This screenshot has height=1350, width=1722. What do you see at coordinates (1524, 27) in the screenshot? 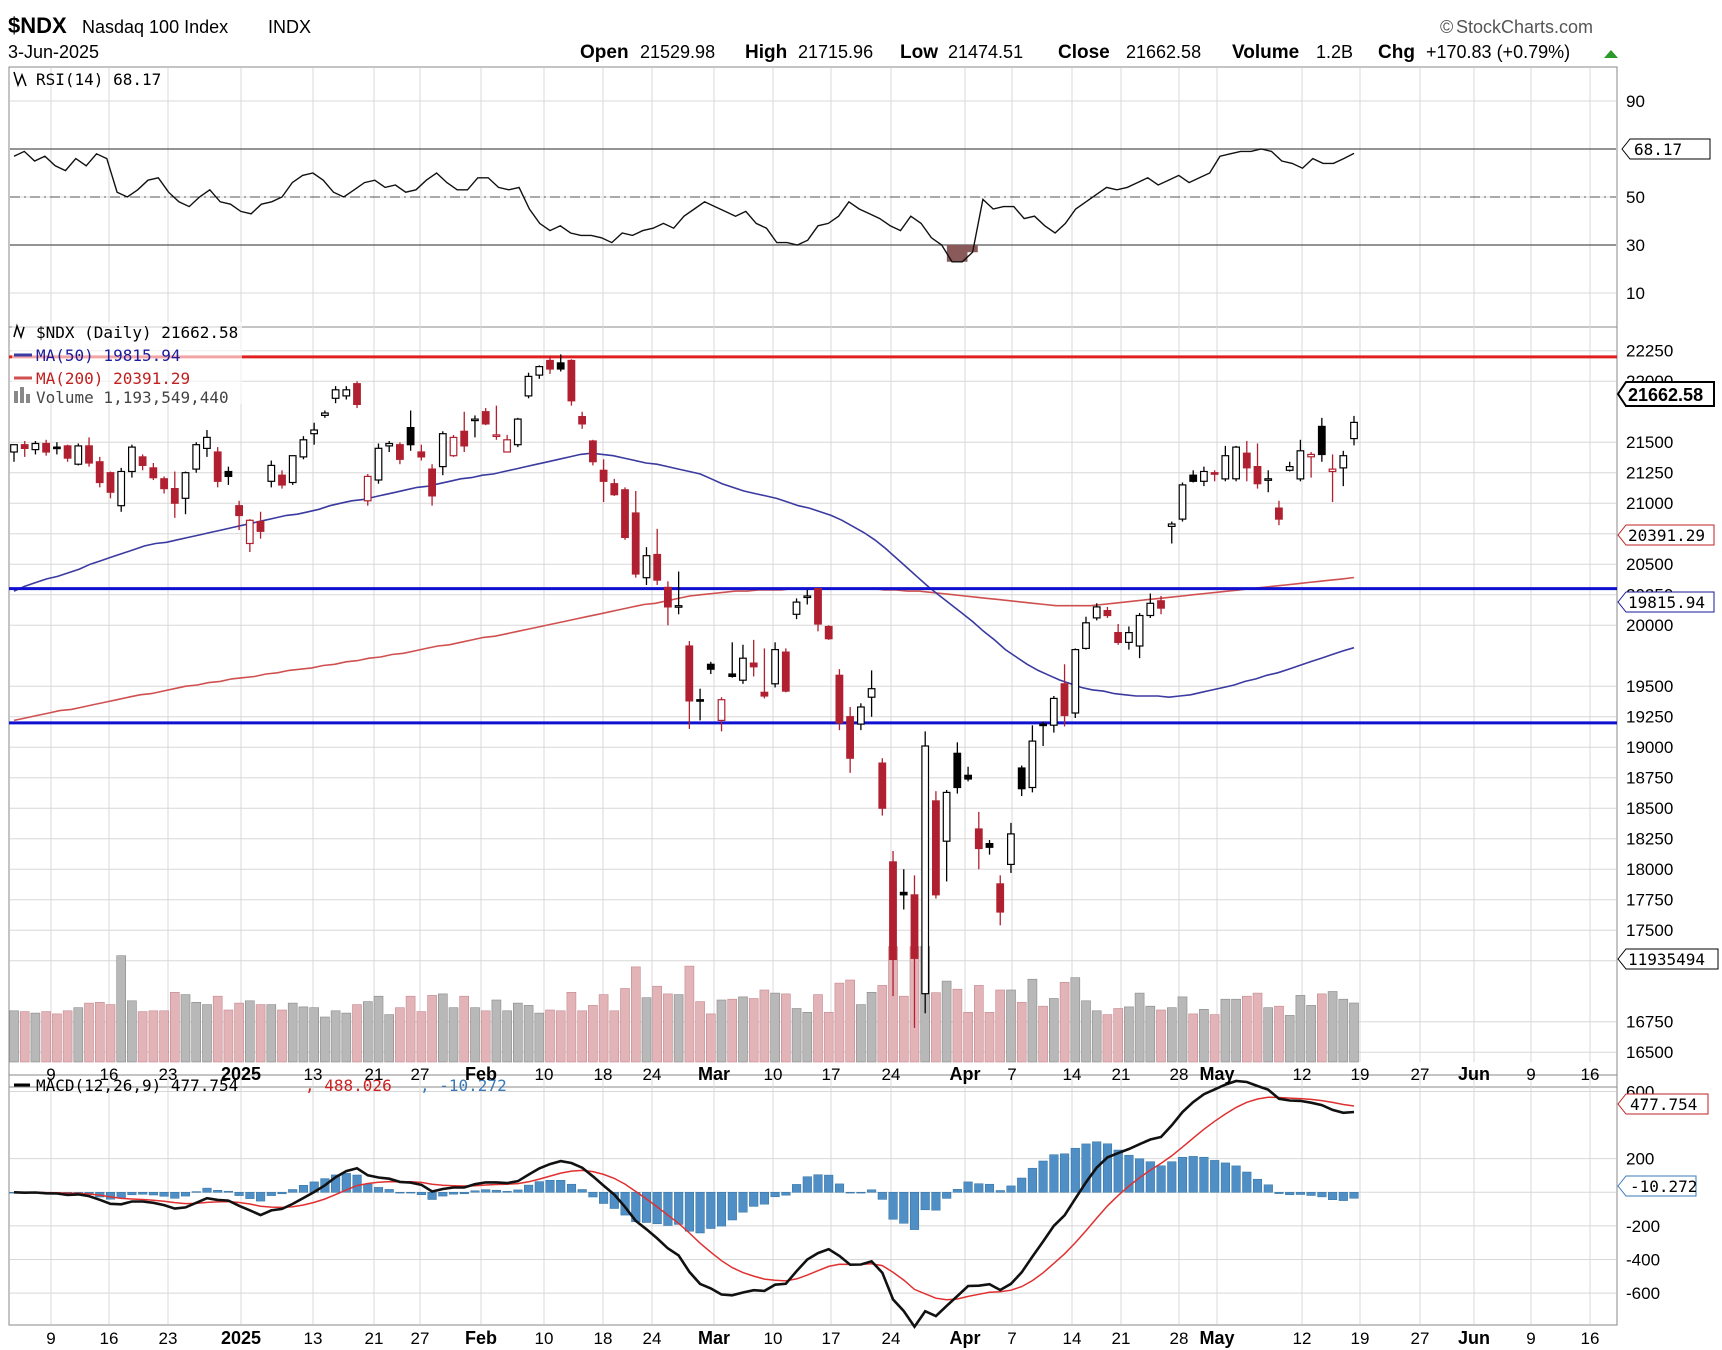
I see `brand-name: StockCharts.com` at bounding box center [1524, 27].